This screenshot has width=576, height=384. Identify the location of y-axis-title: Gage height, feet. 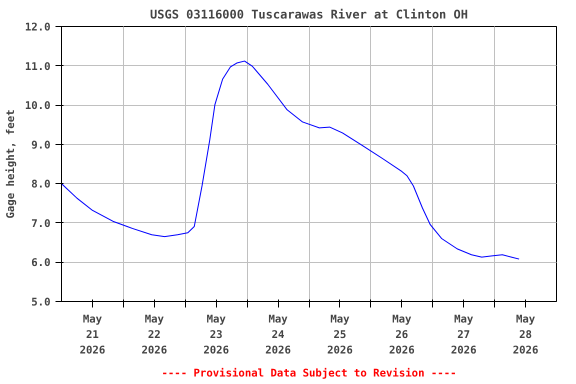
(10, 164).